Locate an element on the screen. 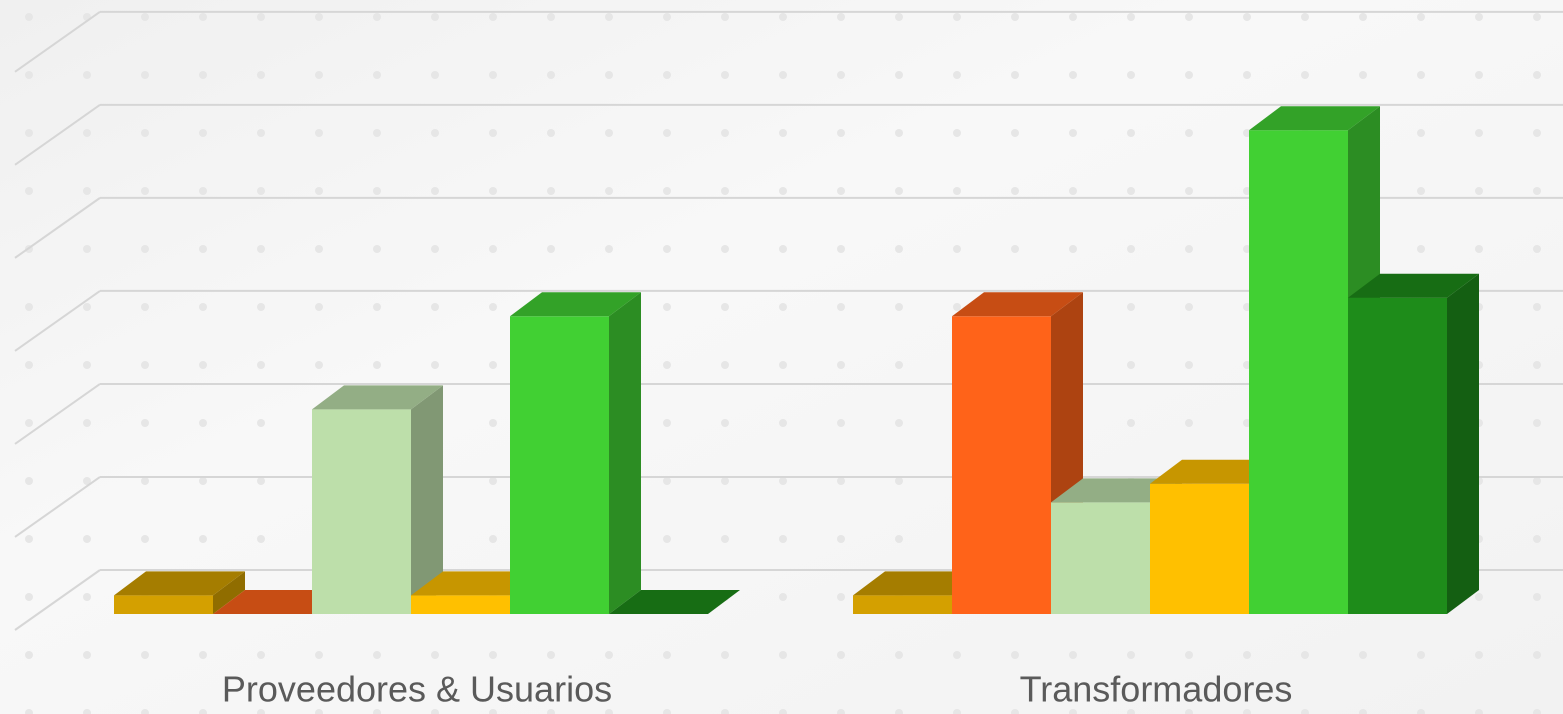 The height and width of the screenshot is (714, 1563). category-label: Proveedores & Usuarios is located at coordinates (417, 689).